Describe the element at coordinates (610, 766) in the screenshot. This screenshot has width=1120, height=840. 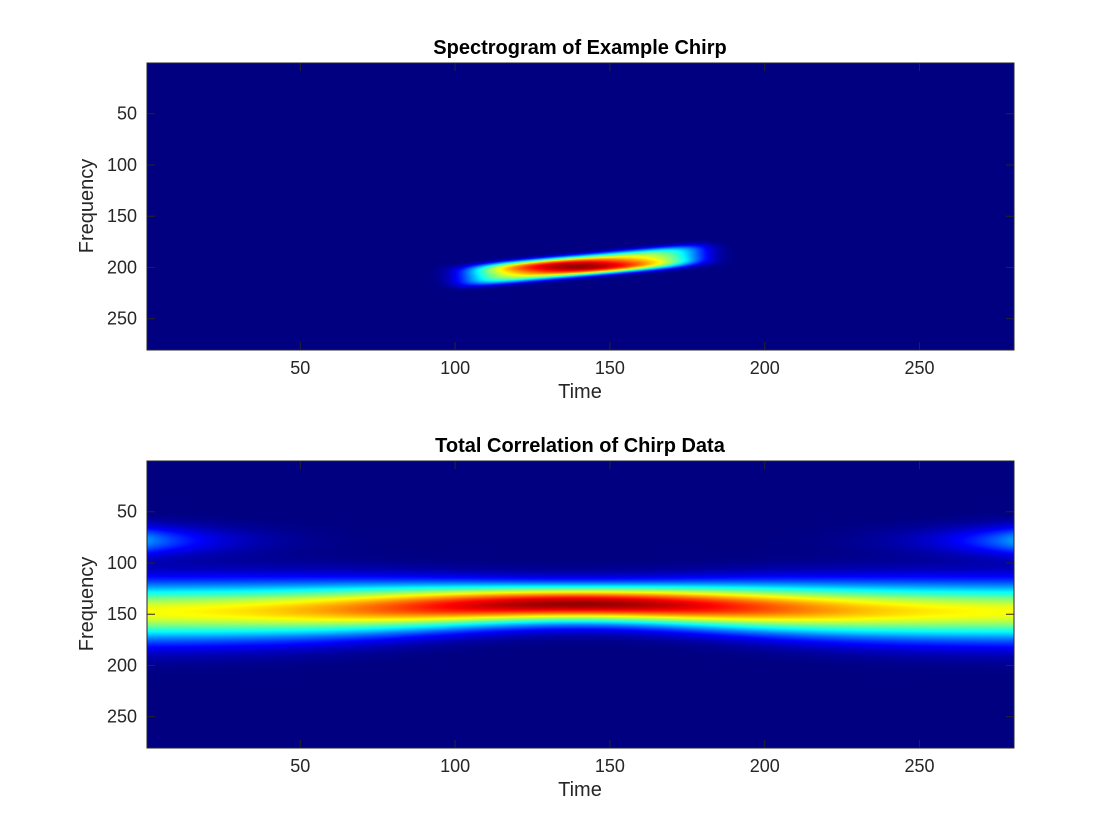
I see `correlation-x-tick-label: 150` at that location.